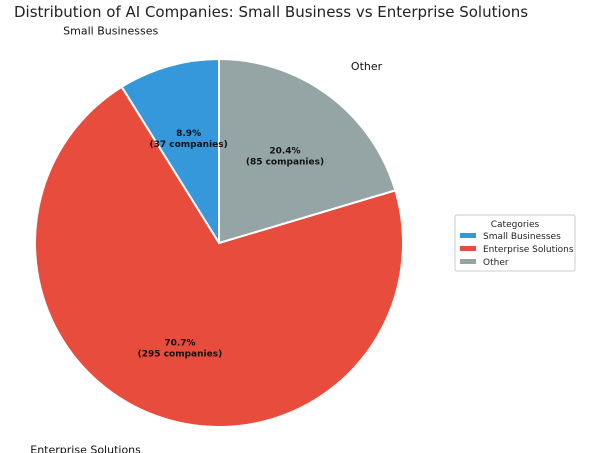 This screenshot has width=600, height=453. Describe the element at coordinates (188, 134) in the screenshot. I see `slice-percent-small-businesses: 8.9%` at that location.